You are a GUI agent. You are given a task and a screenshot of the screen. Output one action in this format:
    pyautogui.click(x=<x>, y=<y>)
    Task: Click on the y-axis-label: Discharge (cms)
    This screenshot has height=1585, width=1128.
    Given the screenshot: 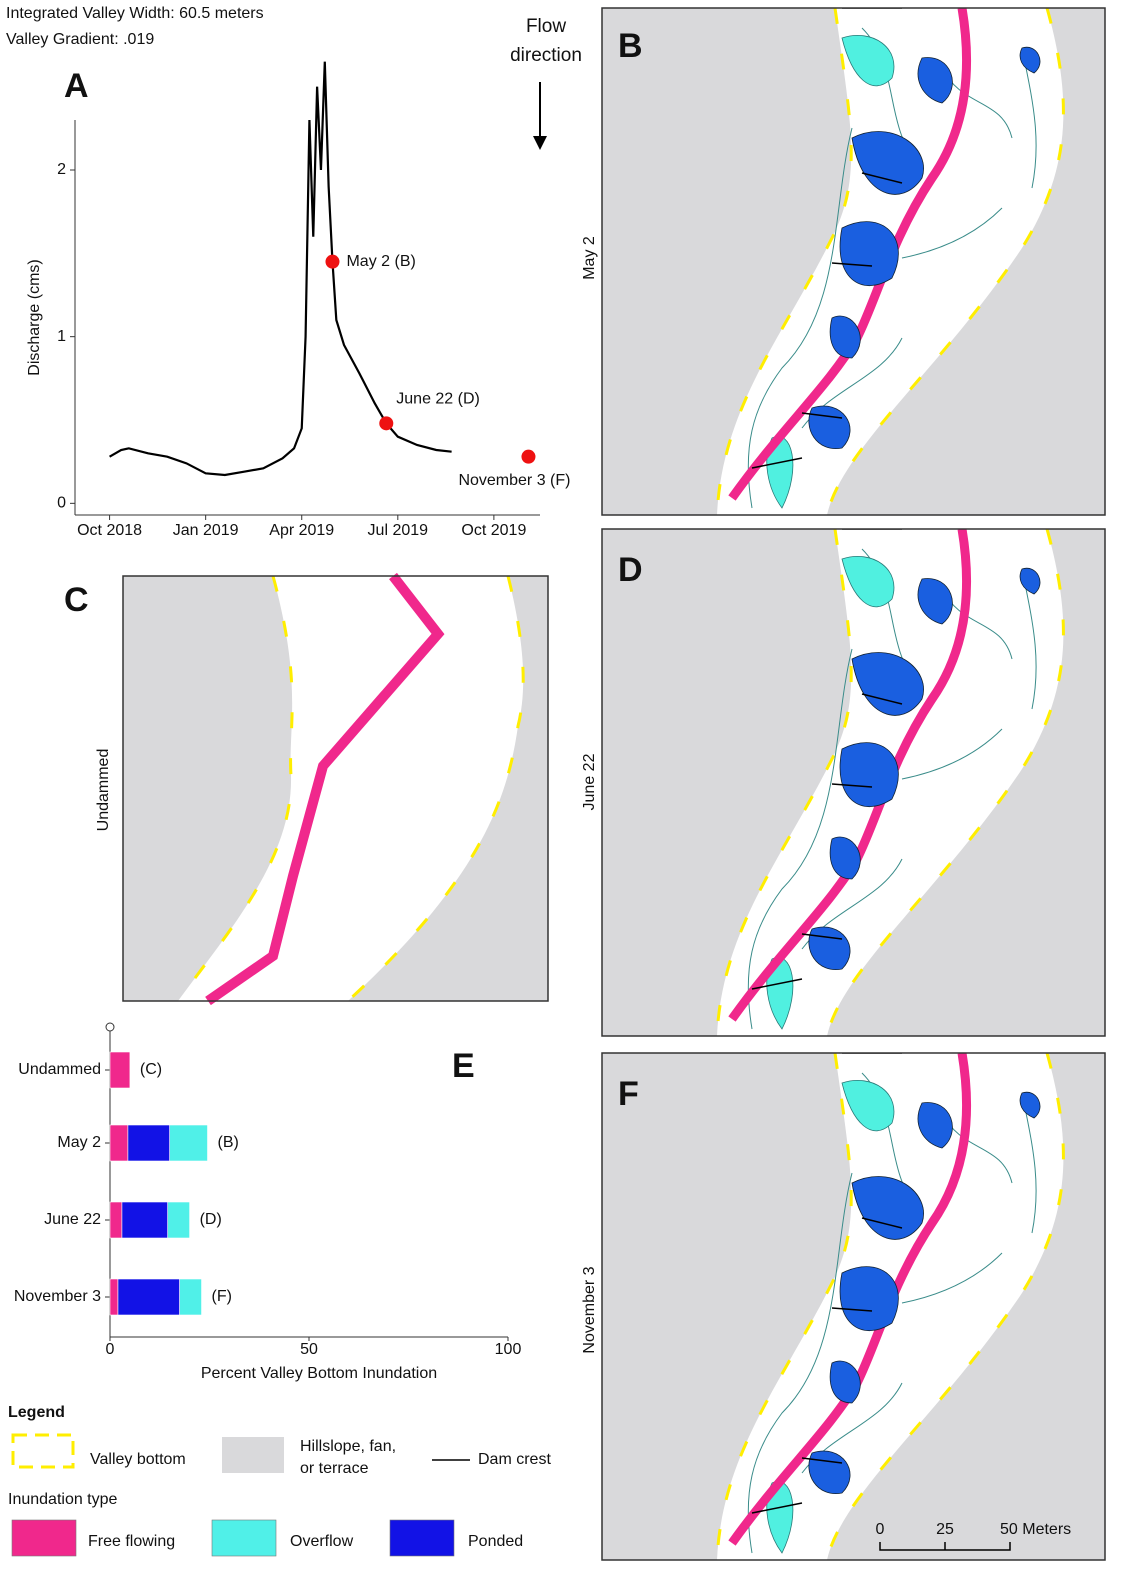 What is the action you would take?
    pyautogui.click(x=34, y=317)
    